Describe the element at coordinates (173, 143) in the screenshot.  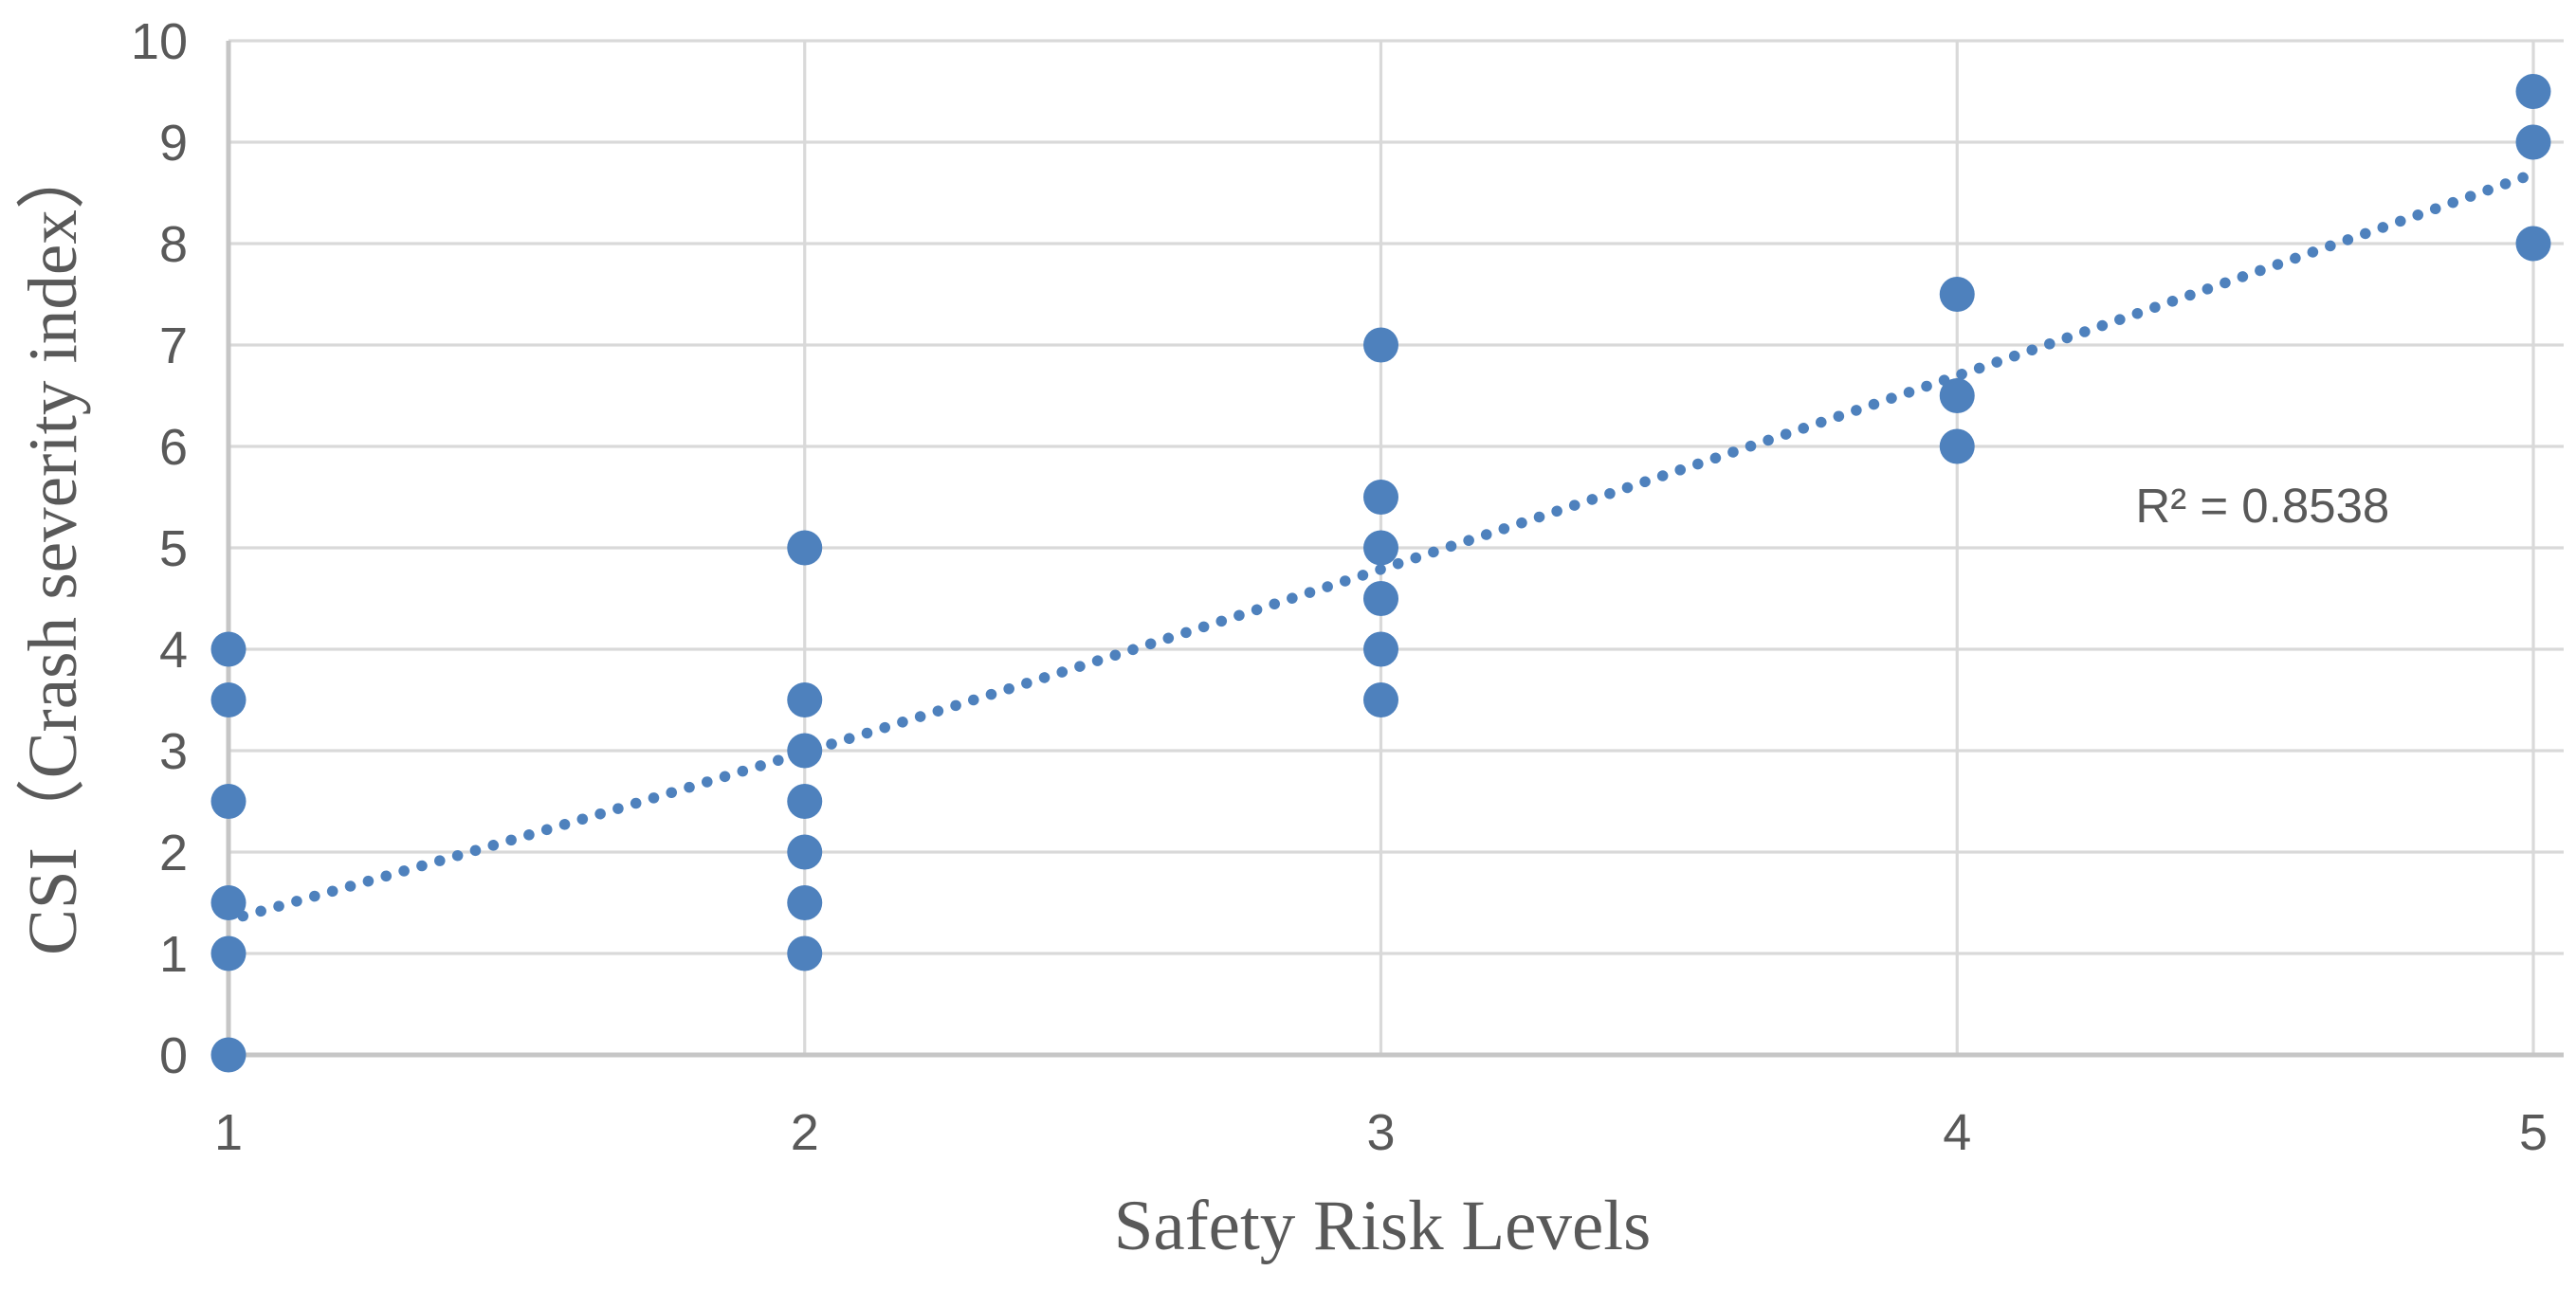
I see `y-tick-label: 9` at that location.